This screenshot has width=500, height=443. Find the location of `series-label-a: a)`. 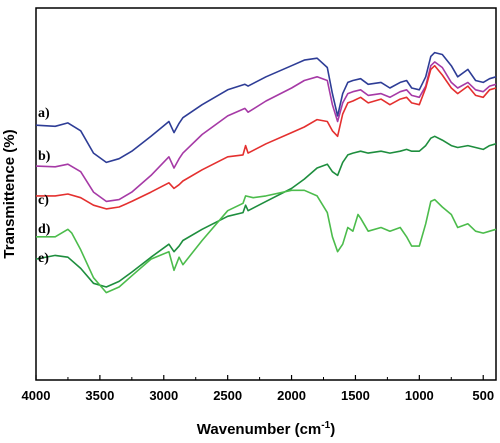

series-label-a: a) is located at coordinates (44, 113).